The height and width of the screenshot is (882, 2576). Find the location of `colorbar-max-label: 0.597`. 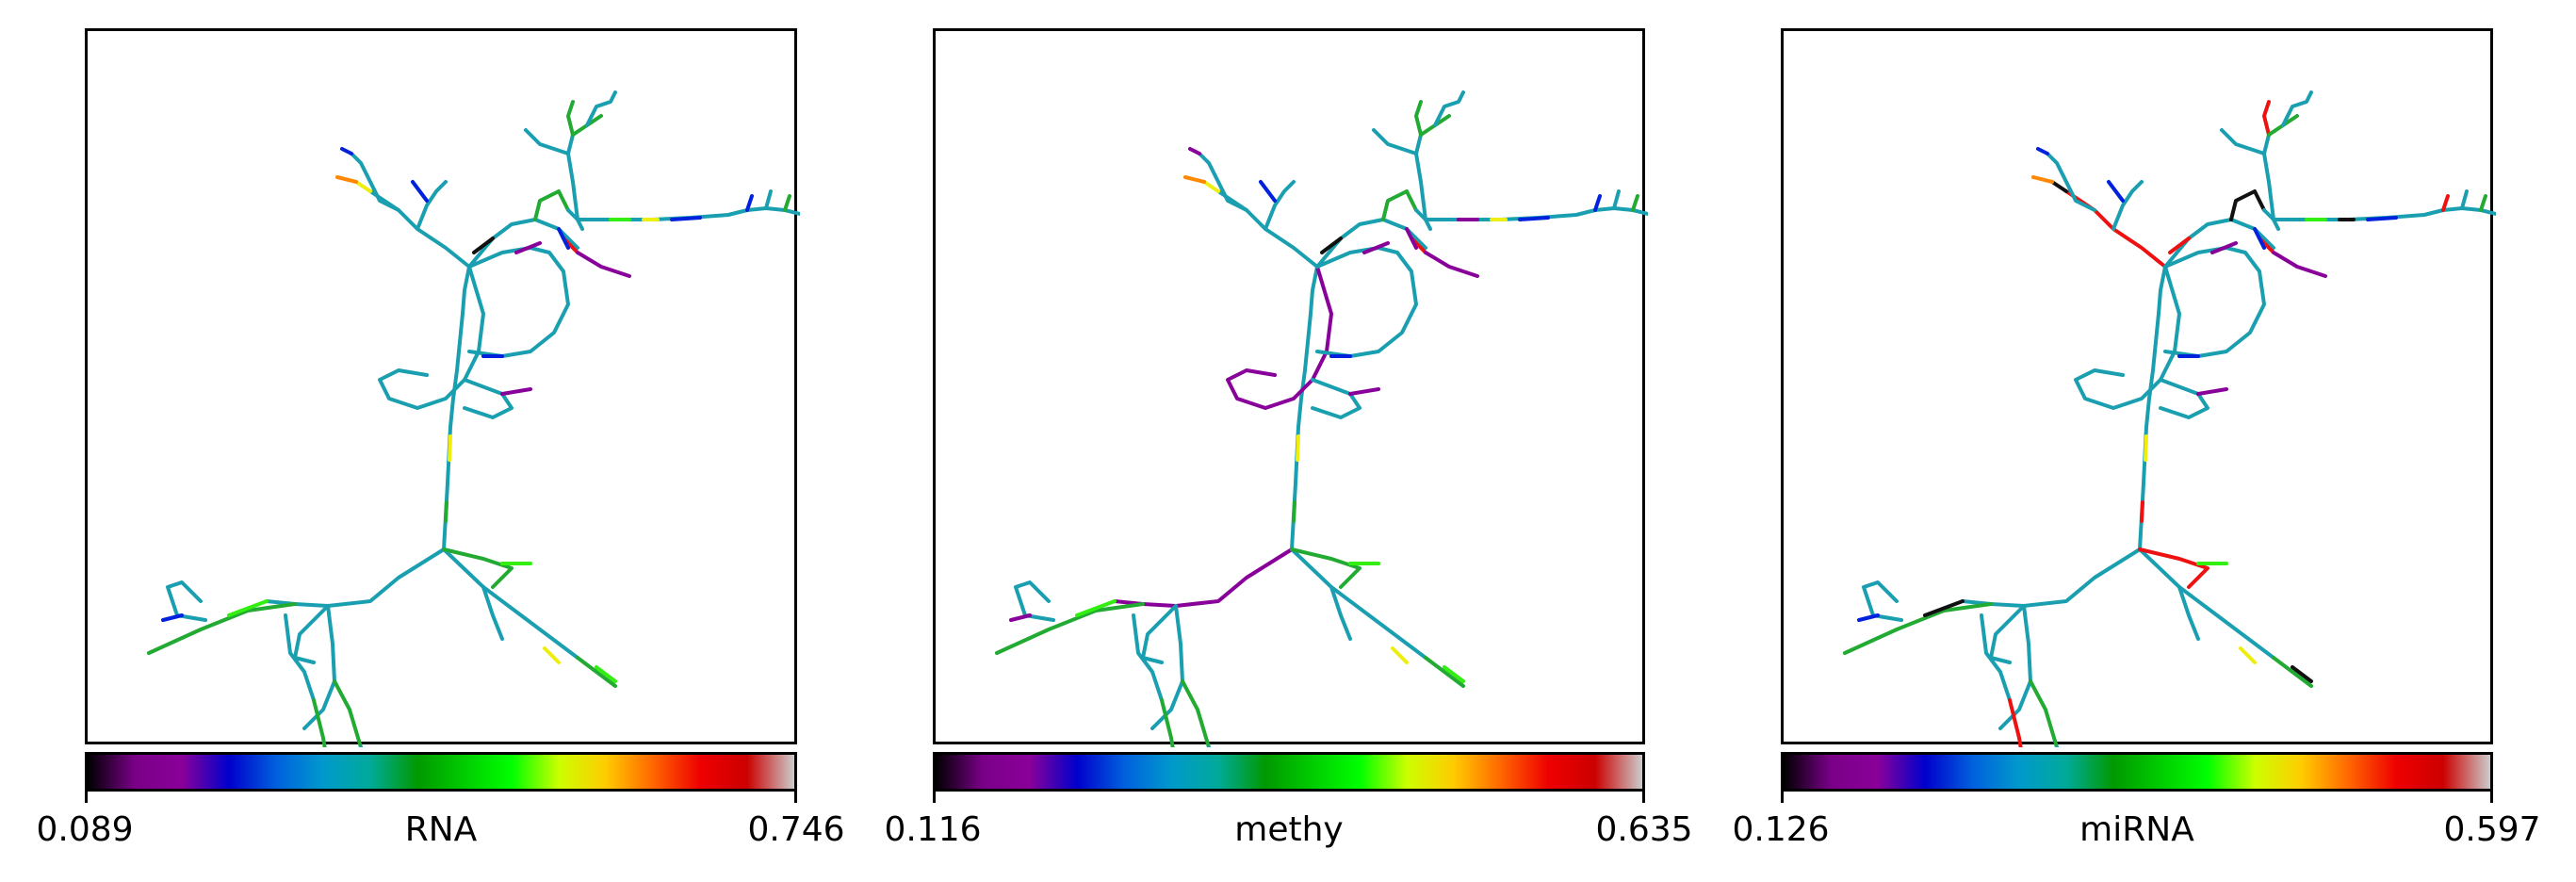

colorbar-max-label: 0.597 is located at coordinates (2492, 829).